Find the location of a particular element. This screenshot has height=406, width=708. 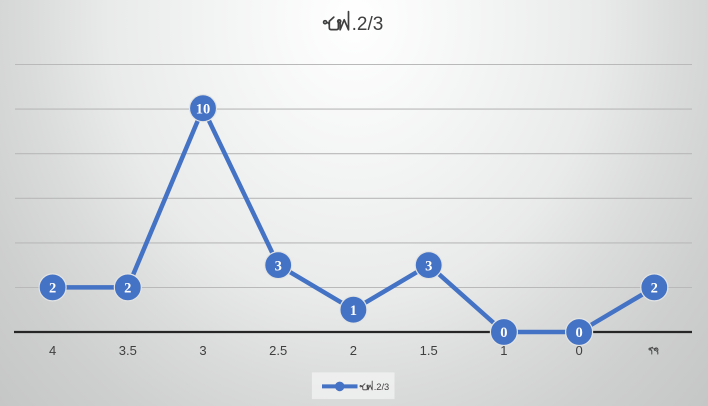

svg-text: 2.5 is located at coordinates (278, 350).